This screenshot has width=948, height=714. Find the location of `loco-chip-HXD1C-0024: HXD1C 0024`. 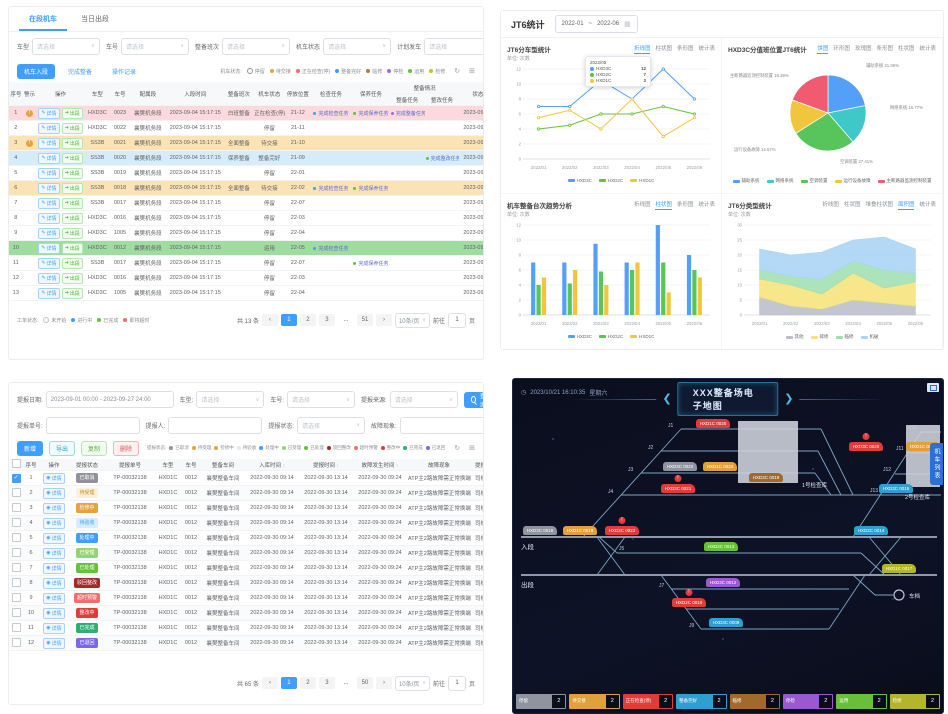

loco-chip-HXD1C-0024: HXD1C 0024 is located at coordinates (720, 466).